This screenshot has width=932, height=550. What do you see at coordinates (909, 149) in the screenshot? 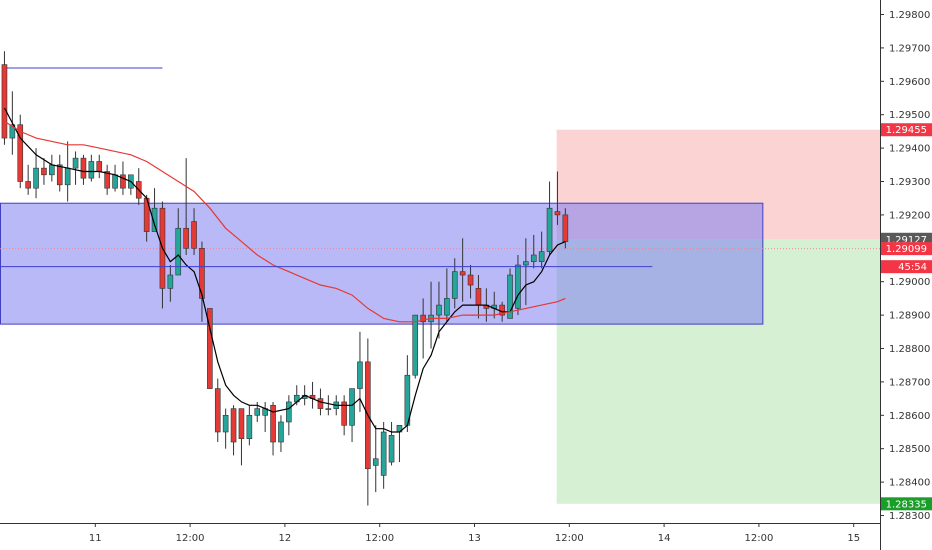
I see `price-tick-label: 1.29400` at bounding box center [909, 149].